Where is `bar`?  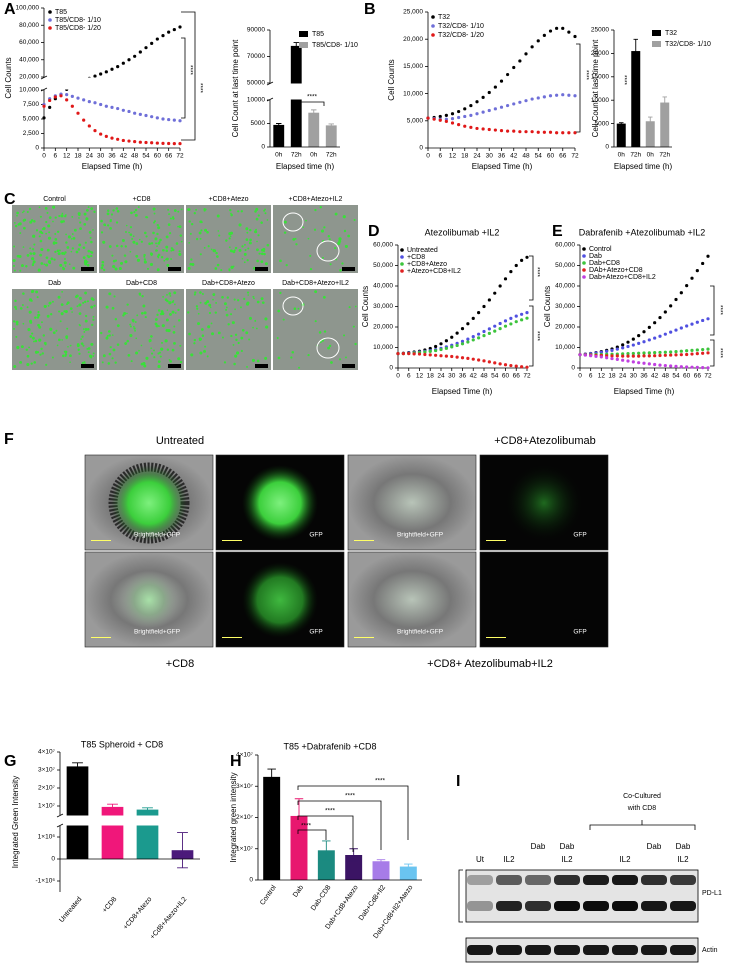
bar is located at coordinates (408, 873).